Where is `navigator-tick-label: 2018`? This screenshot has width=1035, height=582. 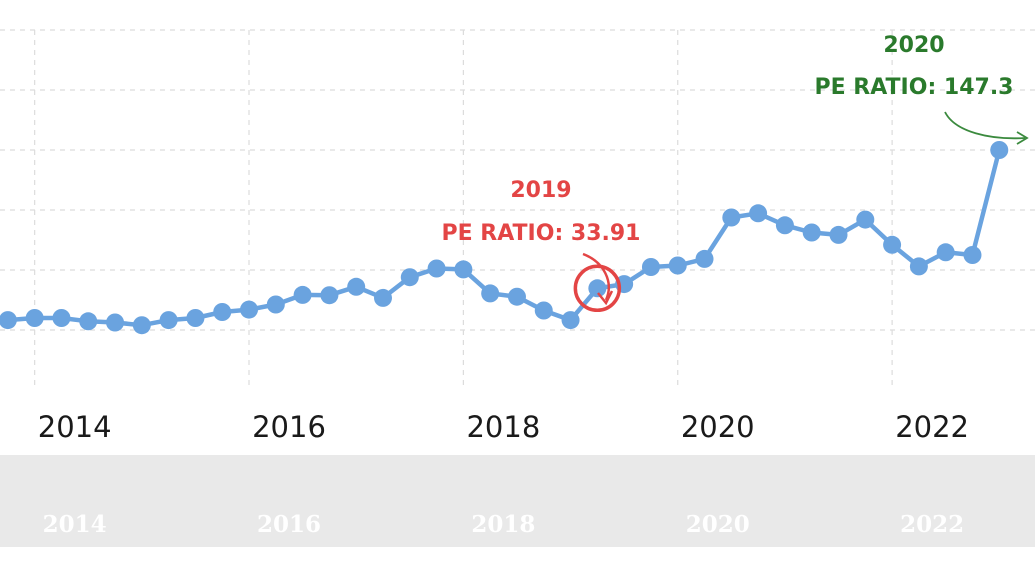 navigator-tick-label: 2018 is located at coordinates (503, 524).